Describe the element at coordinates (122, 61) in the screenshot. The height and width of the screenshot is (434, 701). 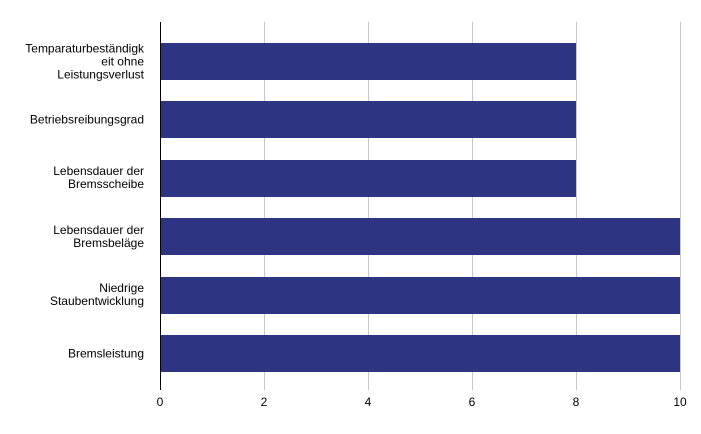
I see `category-label-line: eit ohne` at that location.